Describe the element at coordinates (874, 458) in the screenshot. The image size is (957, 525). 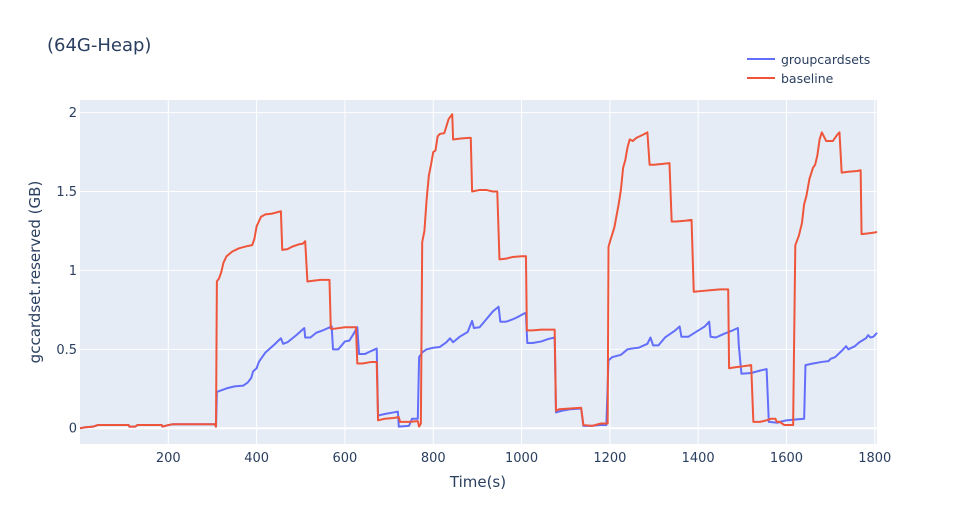
I see `x-tick-label: 1800` at that location.